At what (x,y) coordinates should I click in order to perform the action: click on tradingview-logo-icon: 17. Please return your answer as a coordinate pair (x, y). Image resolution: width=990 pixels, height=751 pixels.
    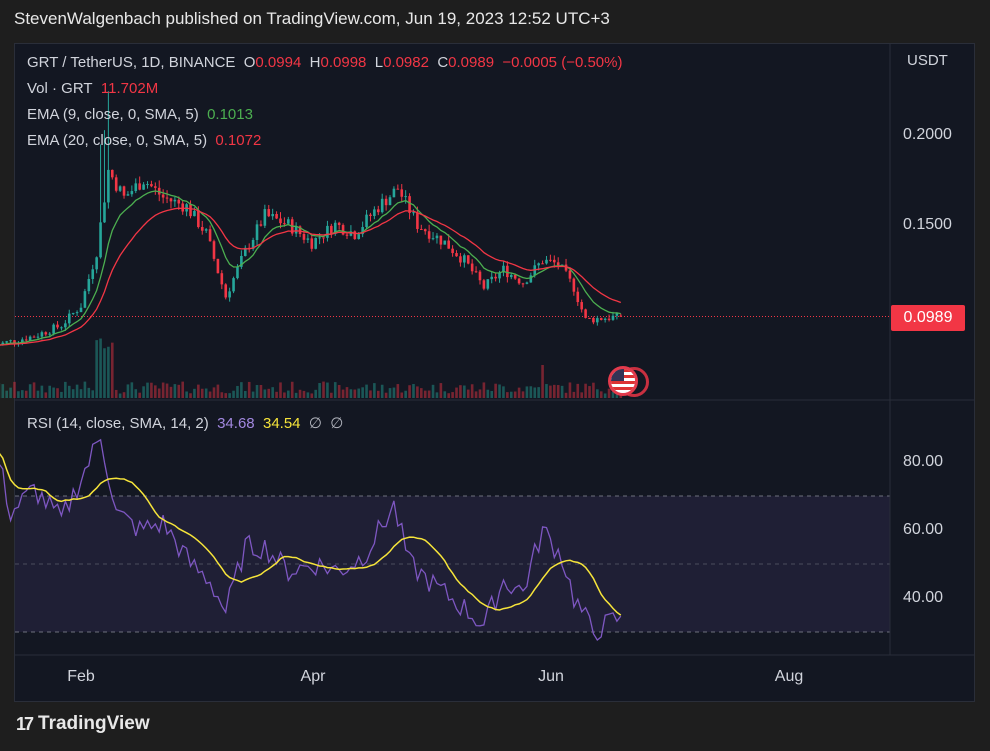
    Looking at the image, I should click on (25, 723).